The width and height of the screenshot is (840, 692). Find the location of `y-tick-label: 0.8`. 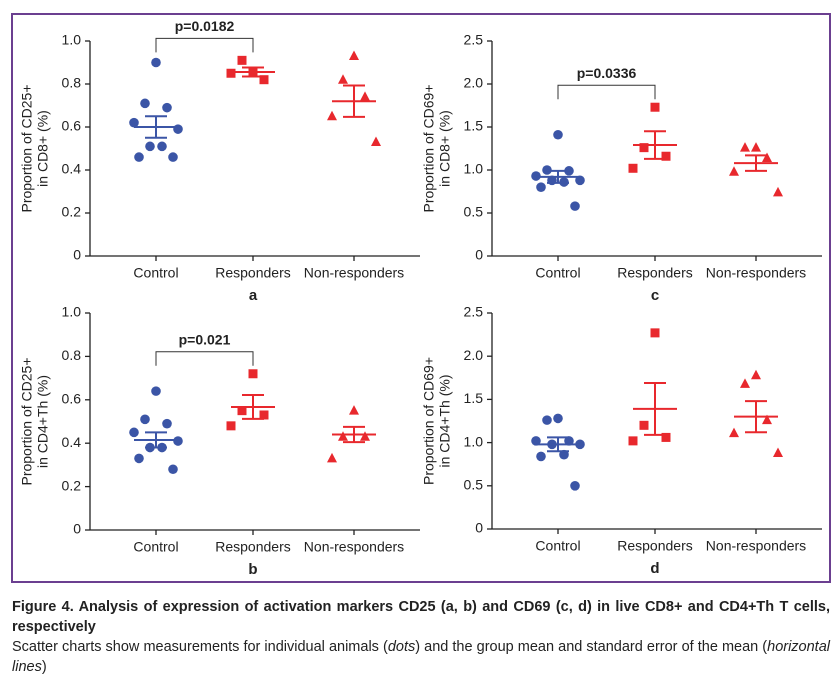

y-tick-label: 0.8 is located at coordinates (72, 355).